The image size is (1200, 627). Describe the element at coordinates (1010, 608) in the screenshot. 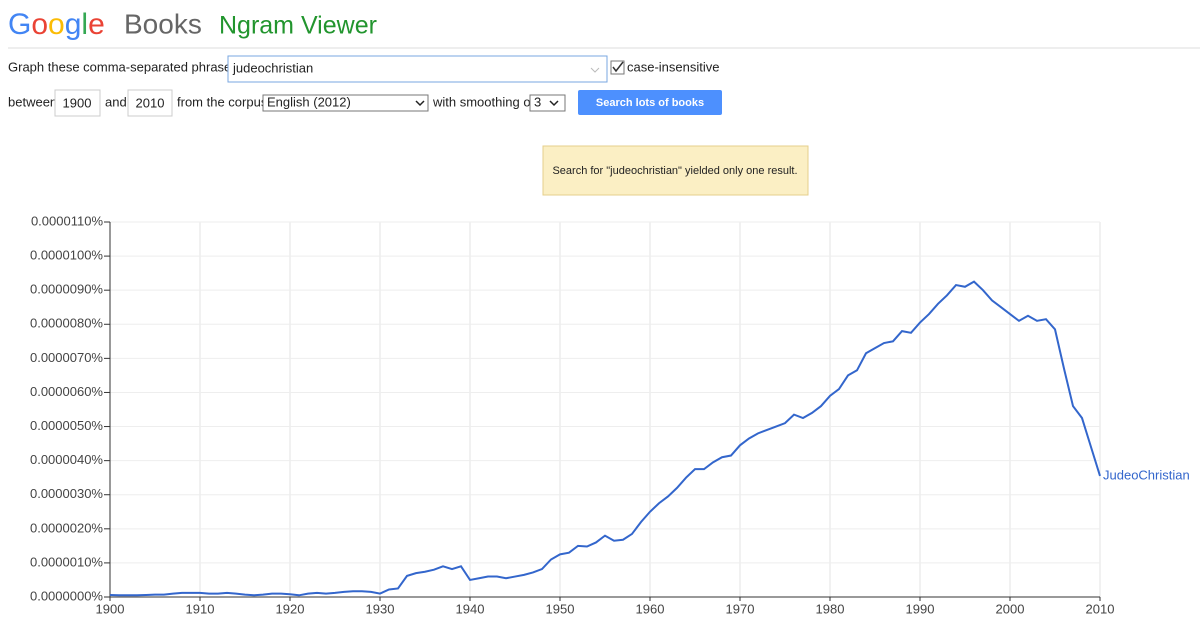

I see `x-tick-label: 2000` at that location.